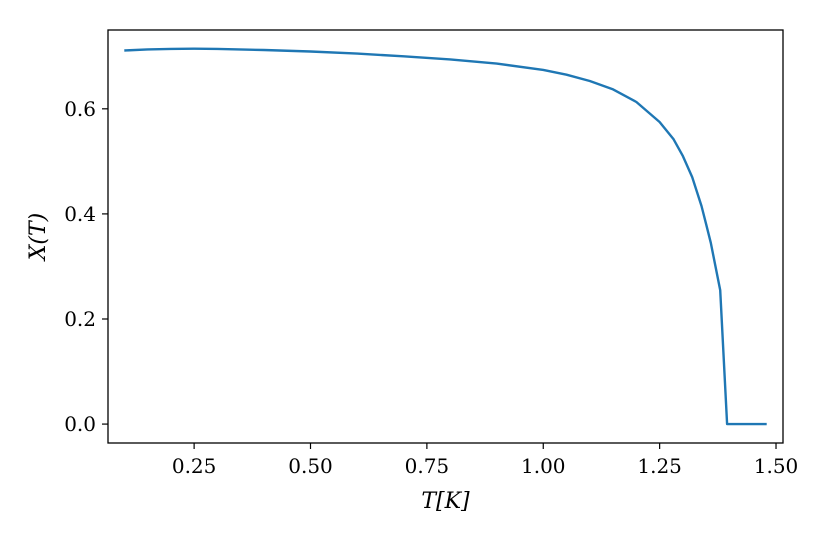 The image size is (814, 543). What do you see at coordinates (86, 266) in the screenshot?
I see `y-axis-ticks: 0.0 0.2 0.4 0.6` at bounding box center [86, 266].